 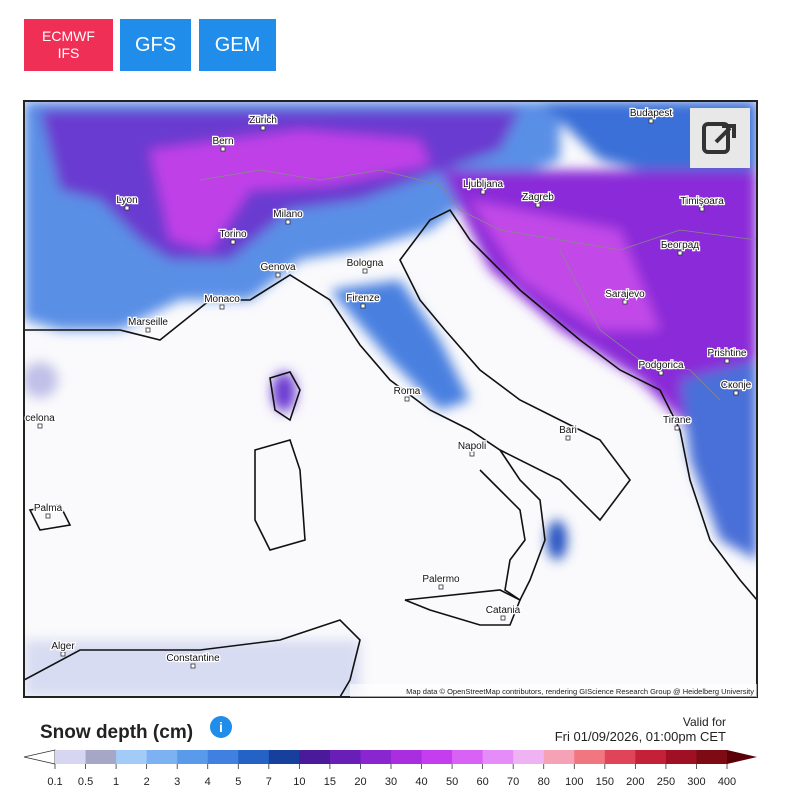 What do you see at coordinates (452, 782) in the screenshot?
I see `colorbar-label: 50` at bounding box center [452, 782].